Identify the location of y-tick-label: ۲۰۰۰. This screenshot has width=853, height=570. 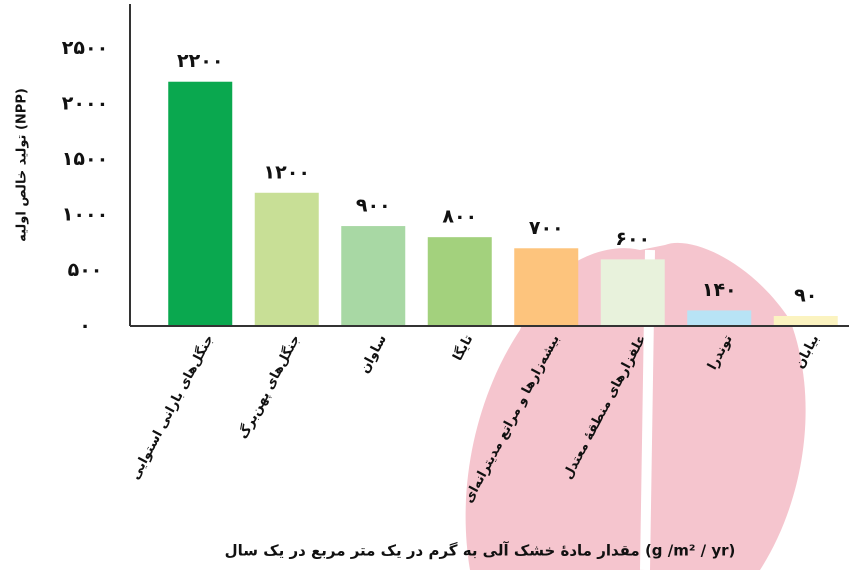
(85, 103).